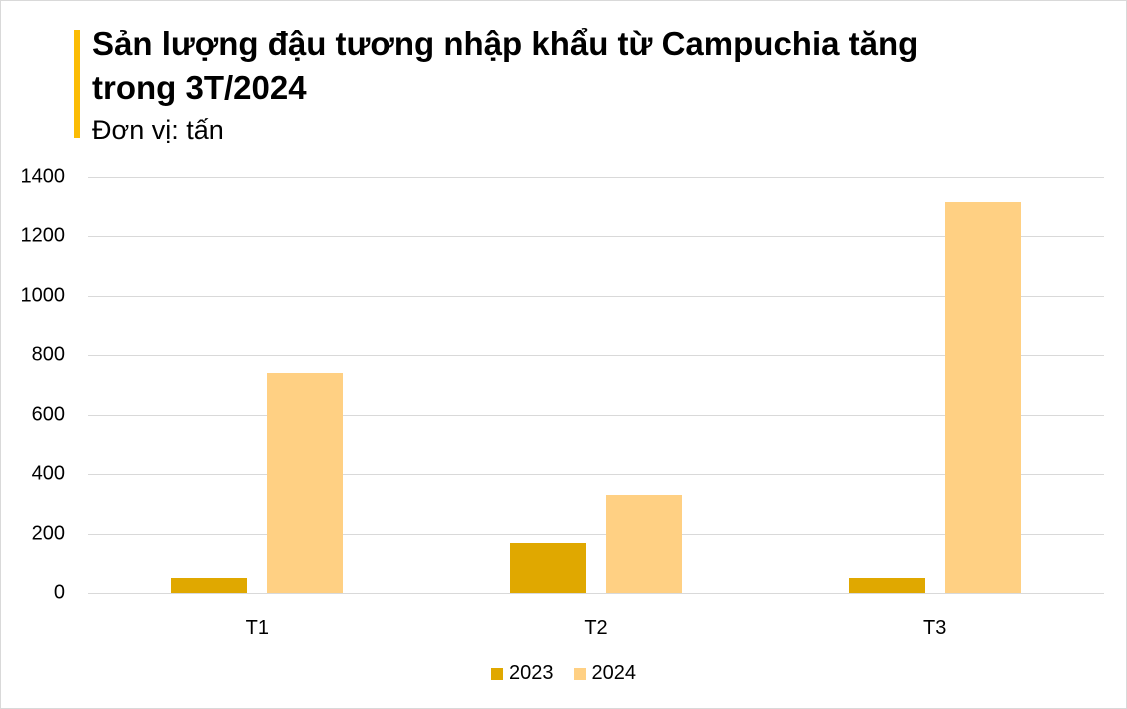 The height and width of the screenshot is (709, 1127). I want to click on x-tick-label: T2, so click(596, 628).